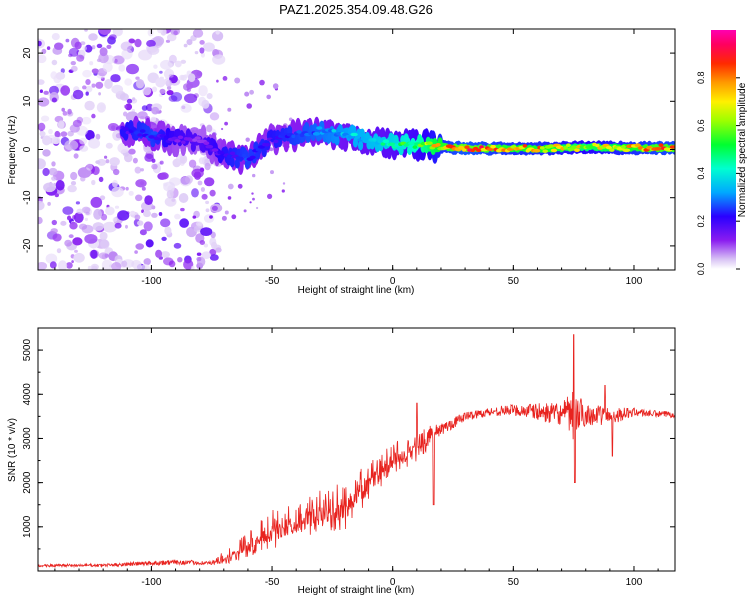  Describe the element at coordinates (27, 350) in the screenshot. I see `y-tick-label: 5000` at that location.